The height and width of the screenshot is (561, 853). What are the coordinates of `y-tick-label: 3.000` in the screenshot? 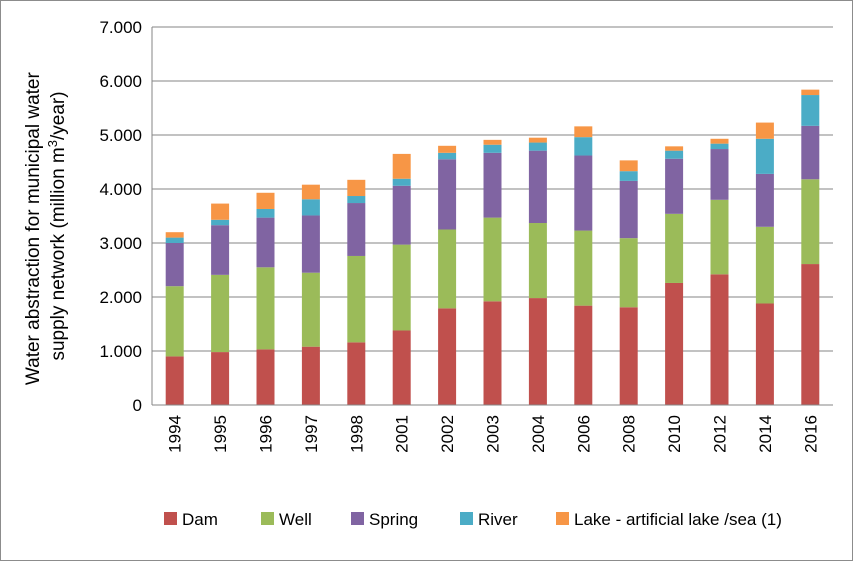 It's located at (120, 243).